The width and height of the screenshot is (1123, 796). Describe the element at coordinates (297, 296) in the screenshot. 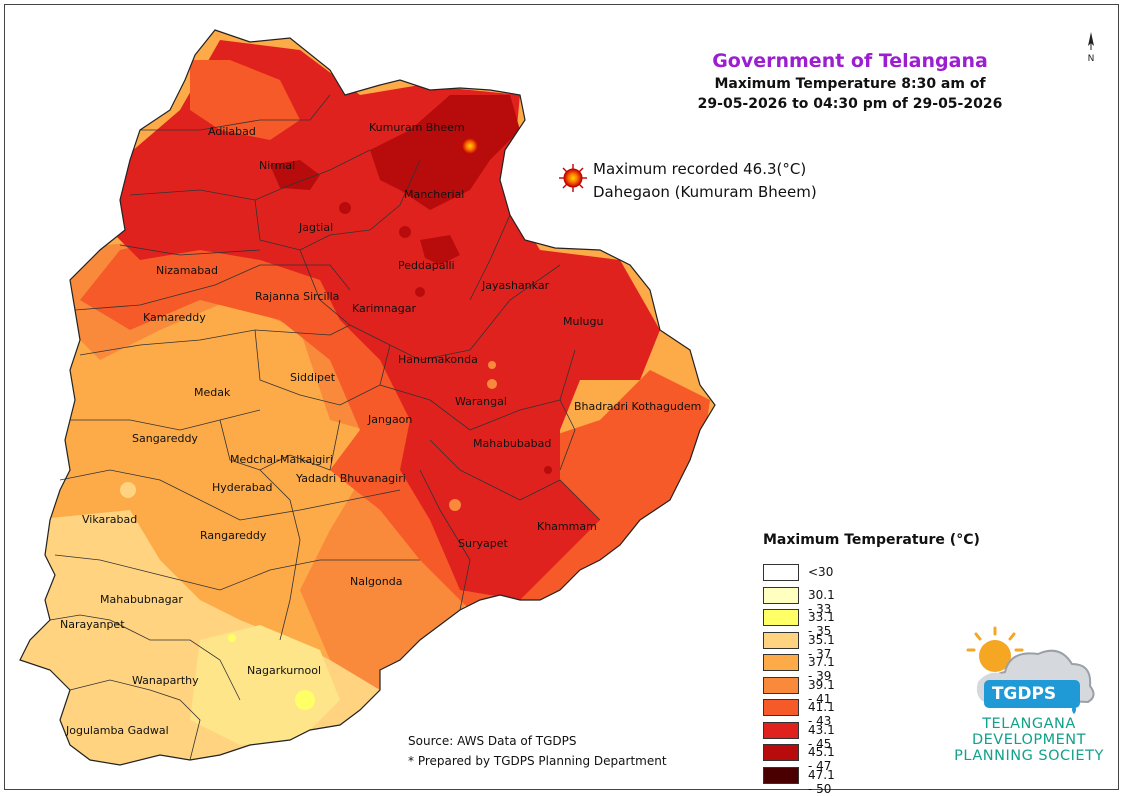

I see `district-label: Rajanna Sircilla` at that location.